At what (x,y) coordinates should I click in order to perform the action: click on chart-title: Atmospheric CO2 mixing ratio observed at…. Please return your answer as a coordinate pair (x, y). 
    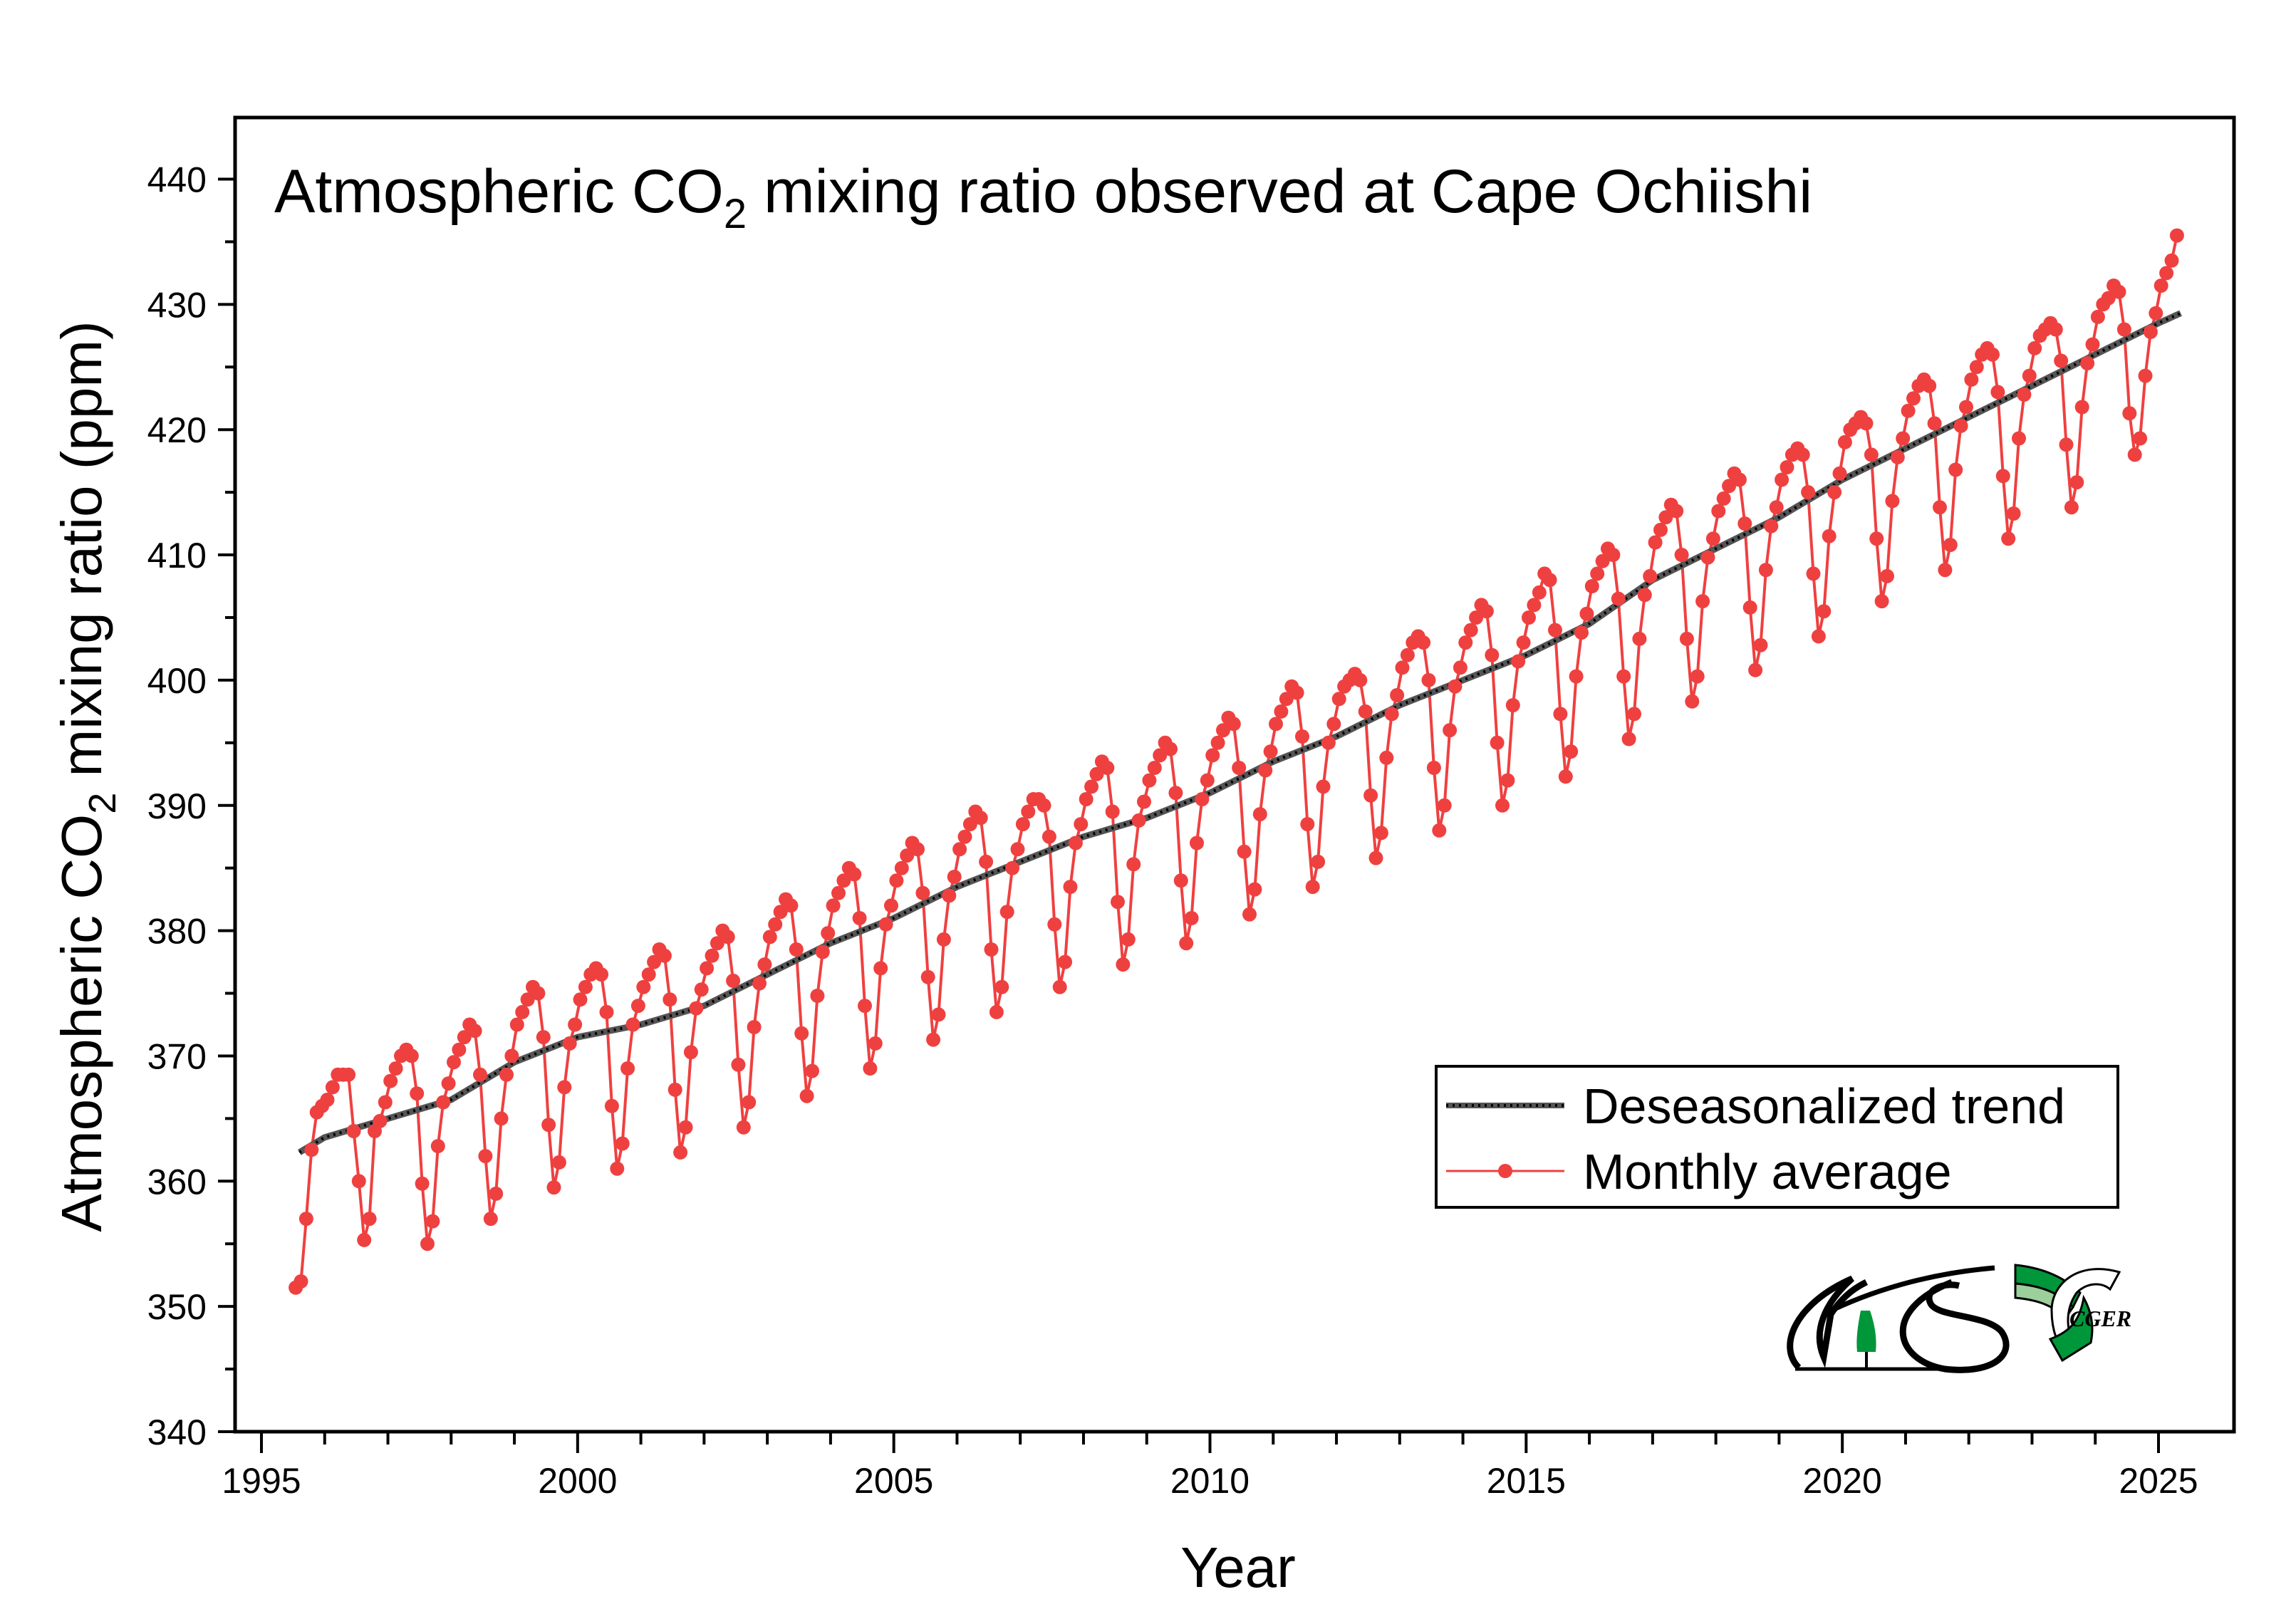
    Looking at the image, I should click on (1043, 197).